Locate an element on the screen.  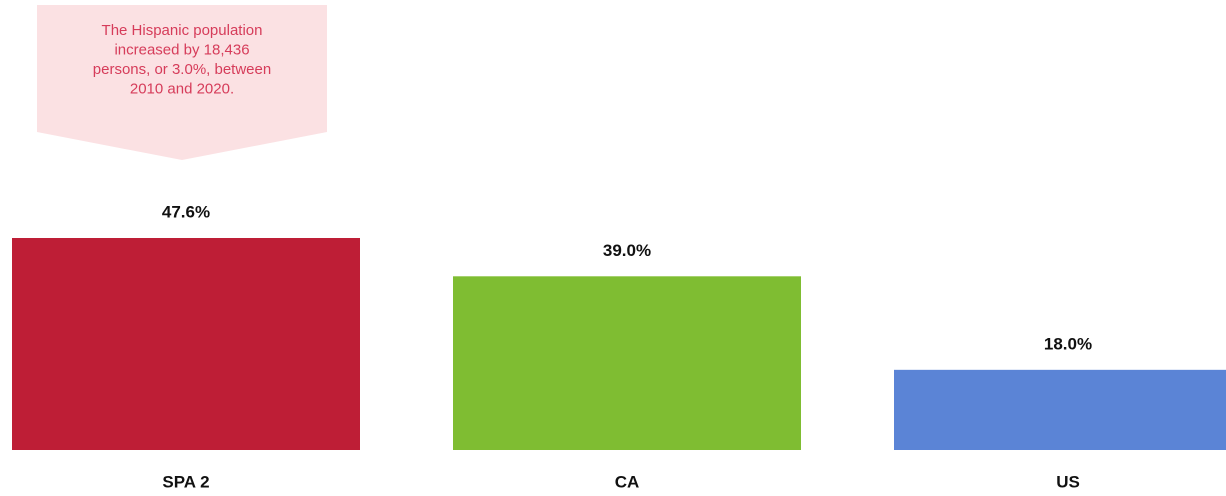
annotation-callout is located at coordinates (182, 82).